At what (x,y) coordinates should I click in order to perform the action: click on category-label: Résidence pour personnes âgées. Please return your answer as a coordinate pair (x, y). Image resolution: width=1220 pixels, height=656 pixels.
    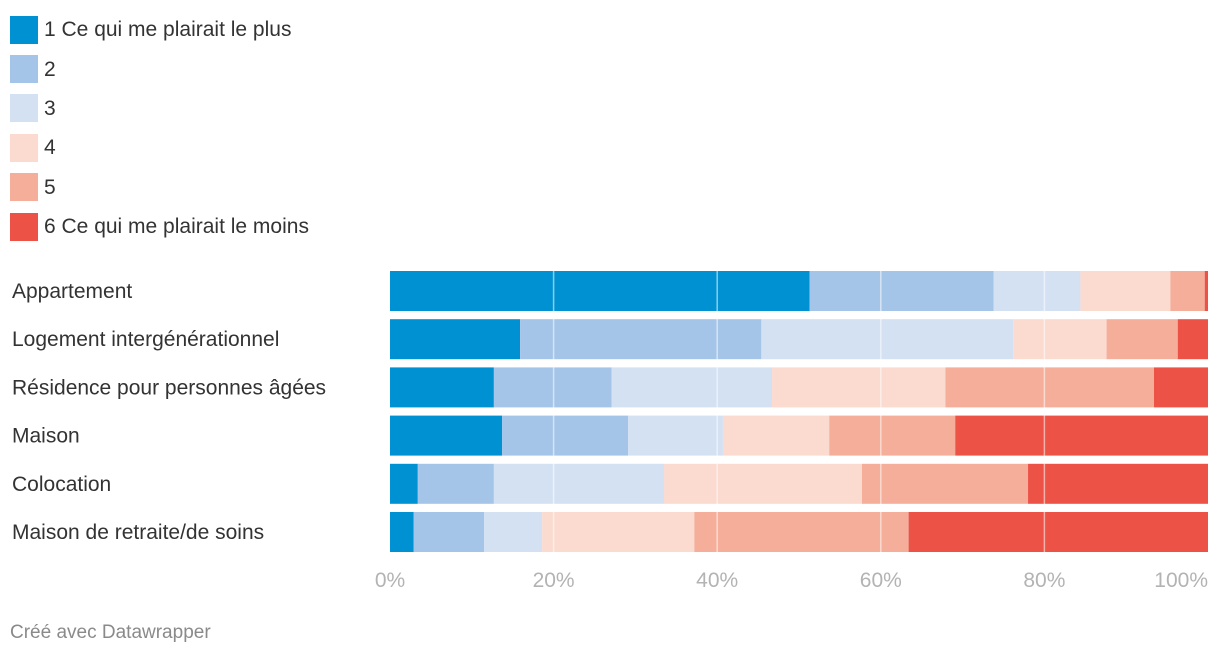
    Looking at the image, I should click on (169, 387).